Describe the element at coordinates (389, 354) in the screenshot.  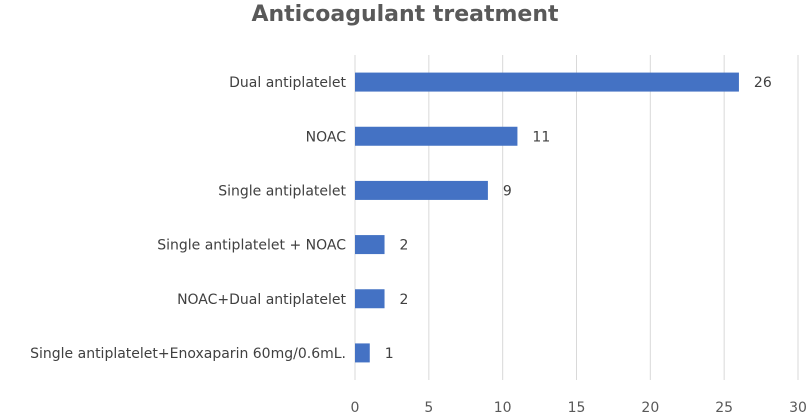
I see `data-label: 1` at that location.